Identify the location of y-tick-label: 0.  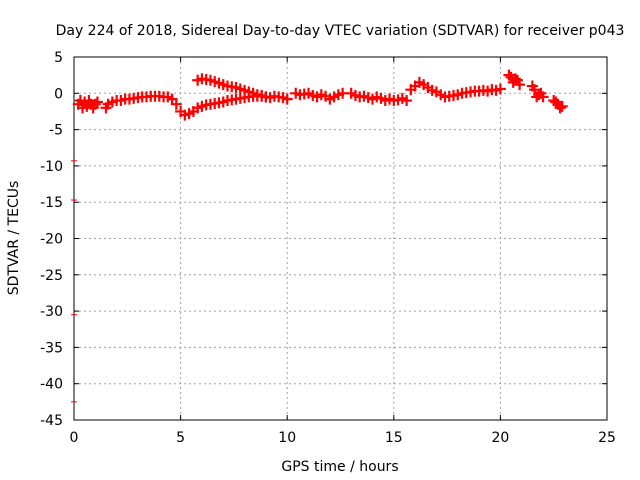
(58, 94).